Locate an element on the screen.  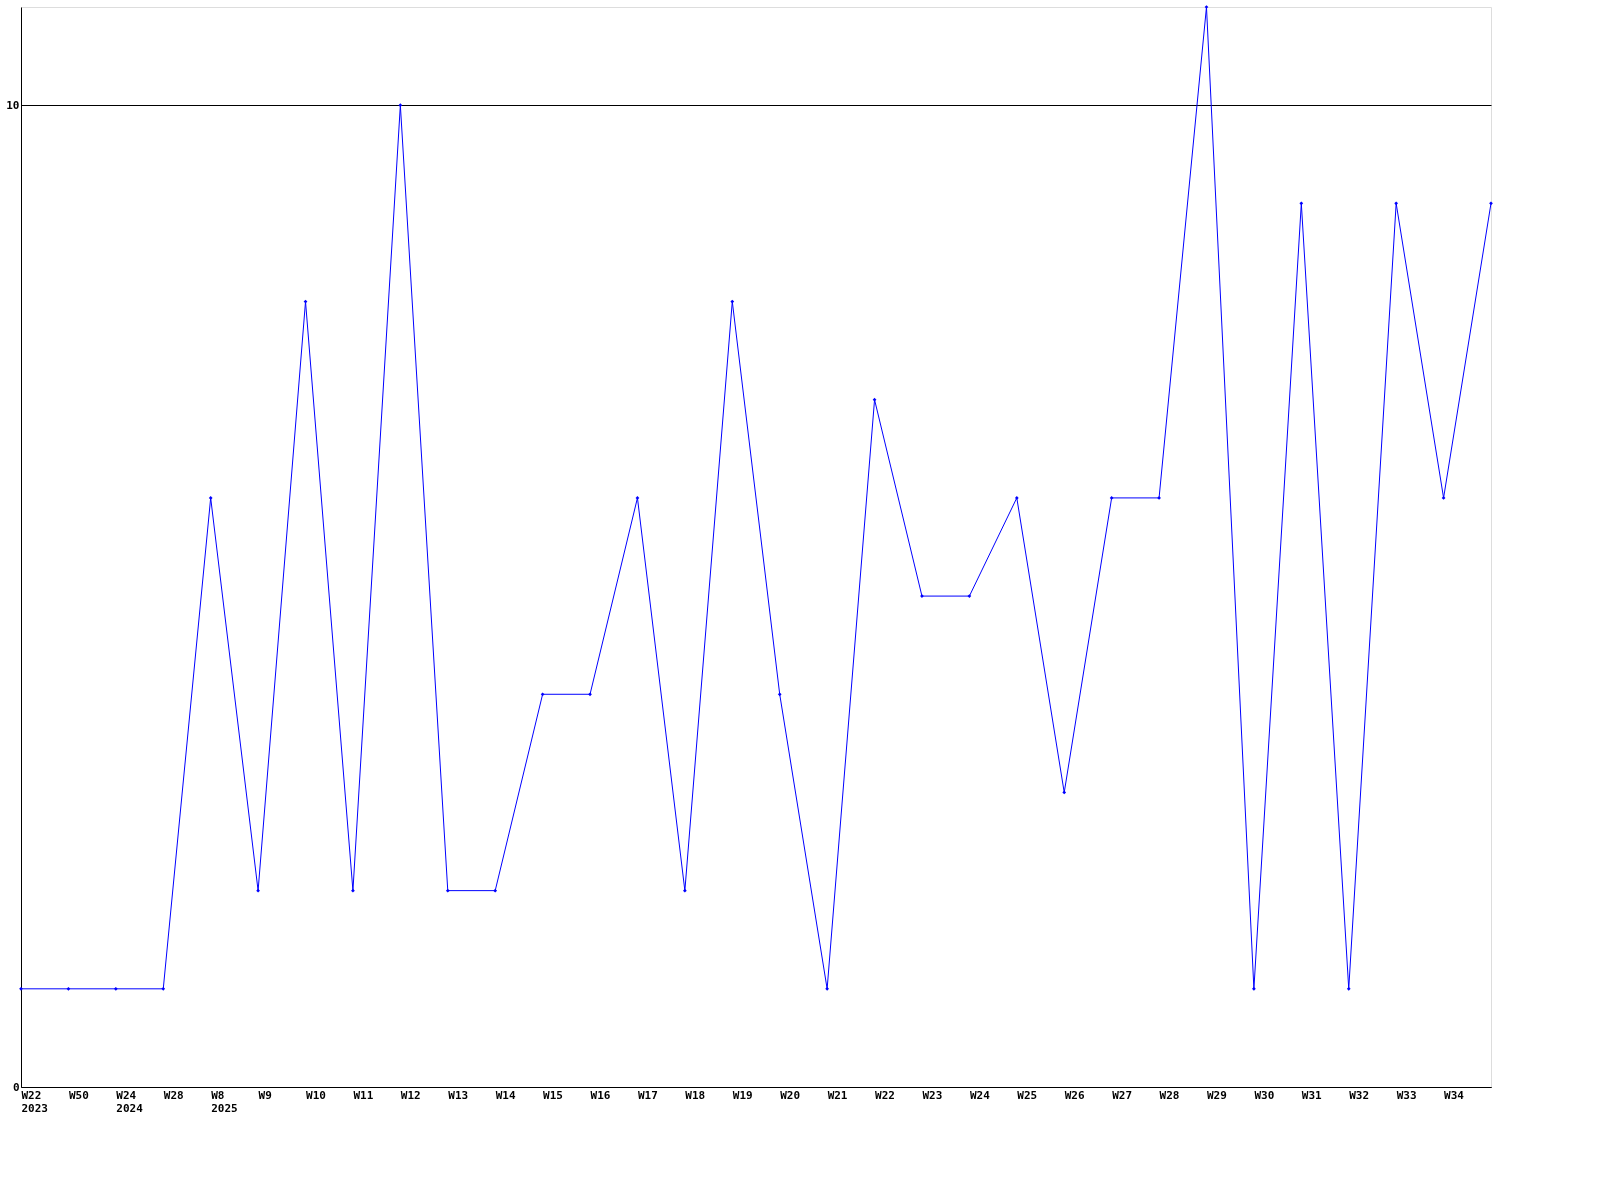
x-tick-label: W21 is located at coordinates (837, 1095).